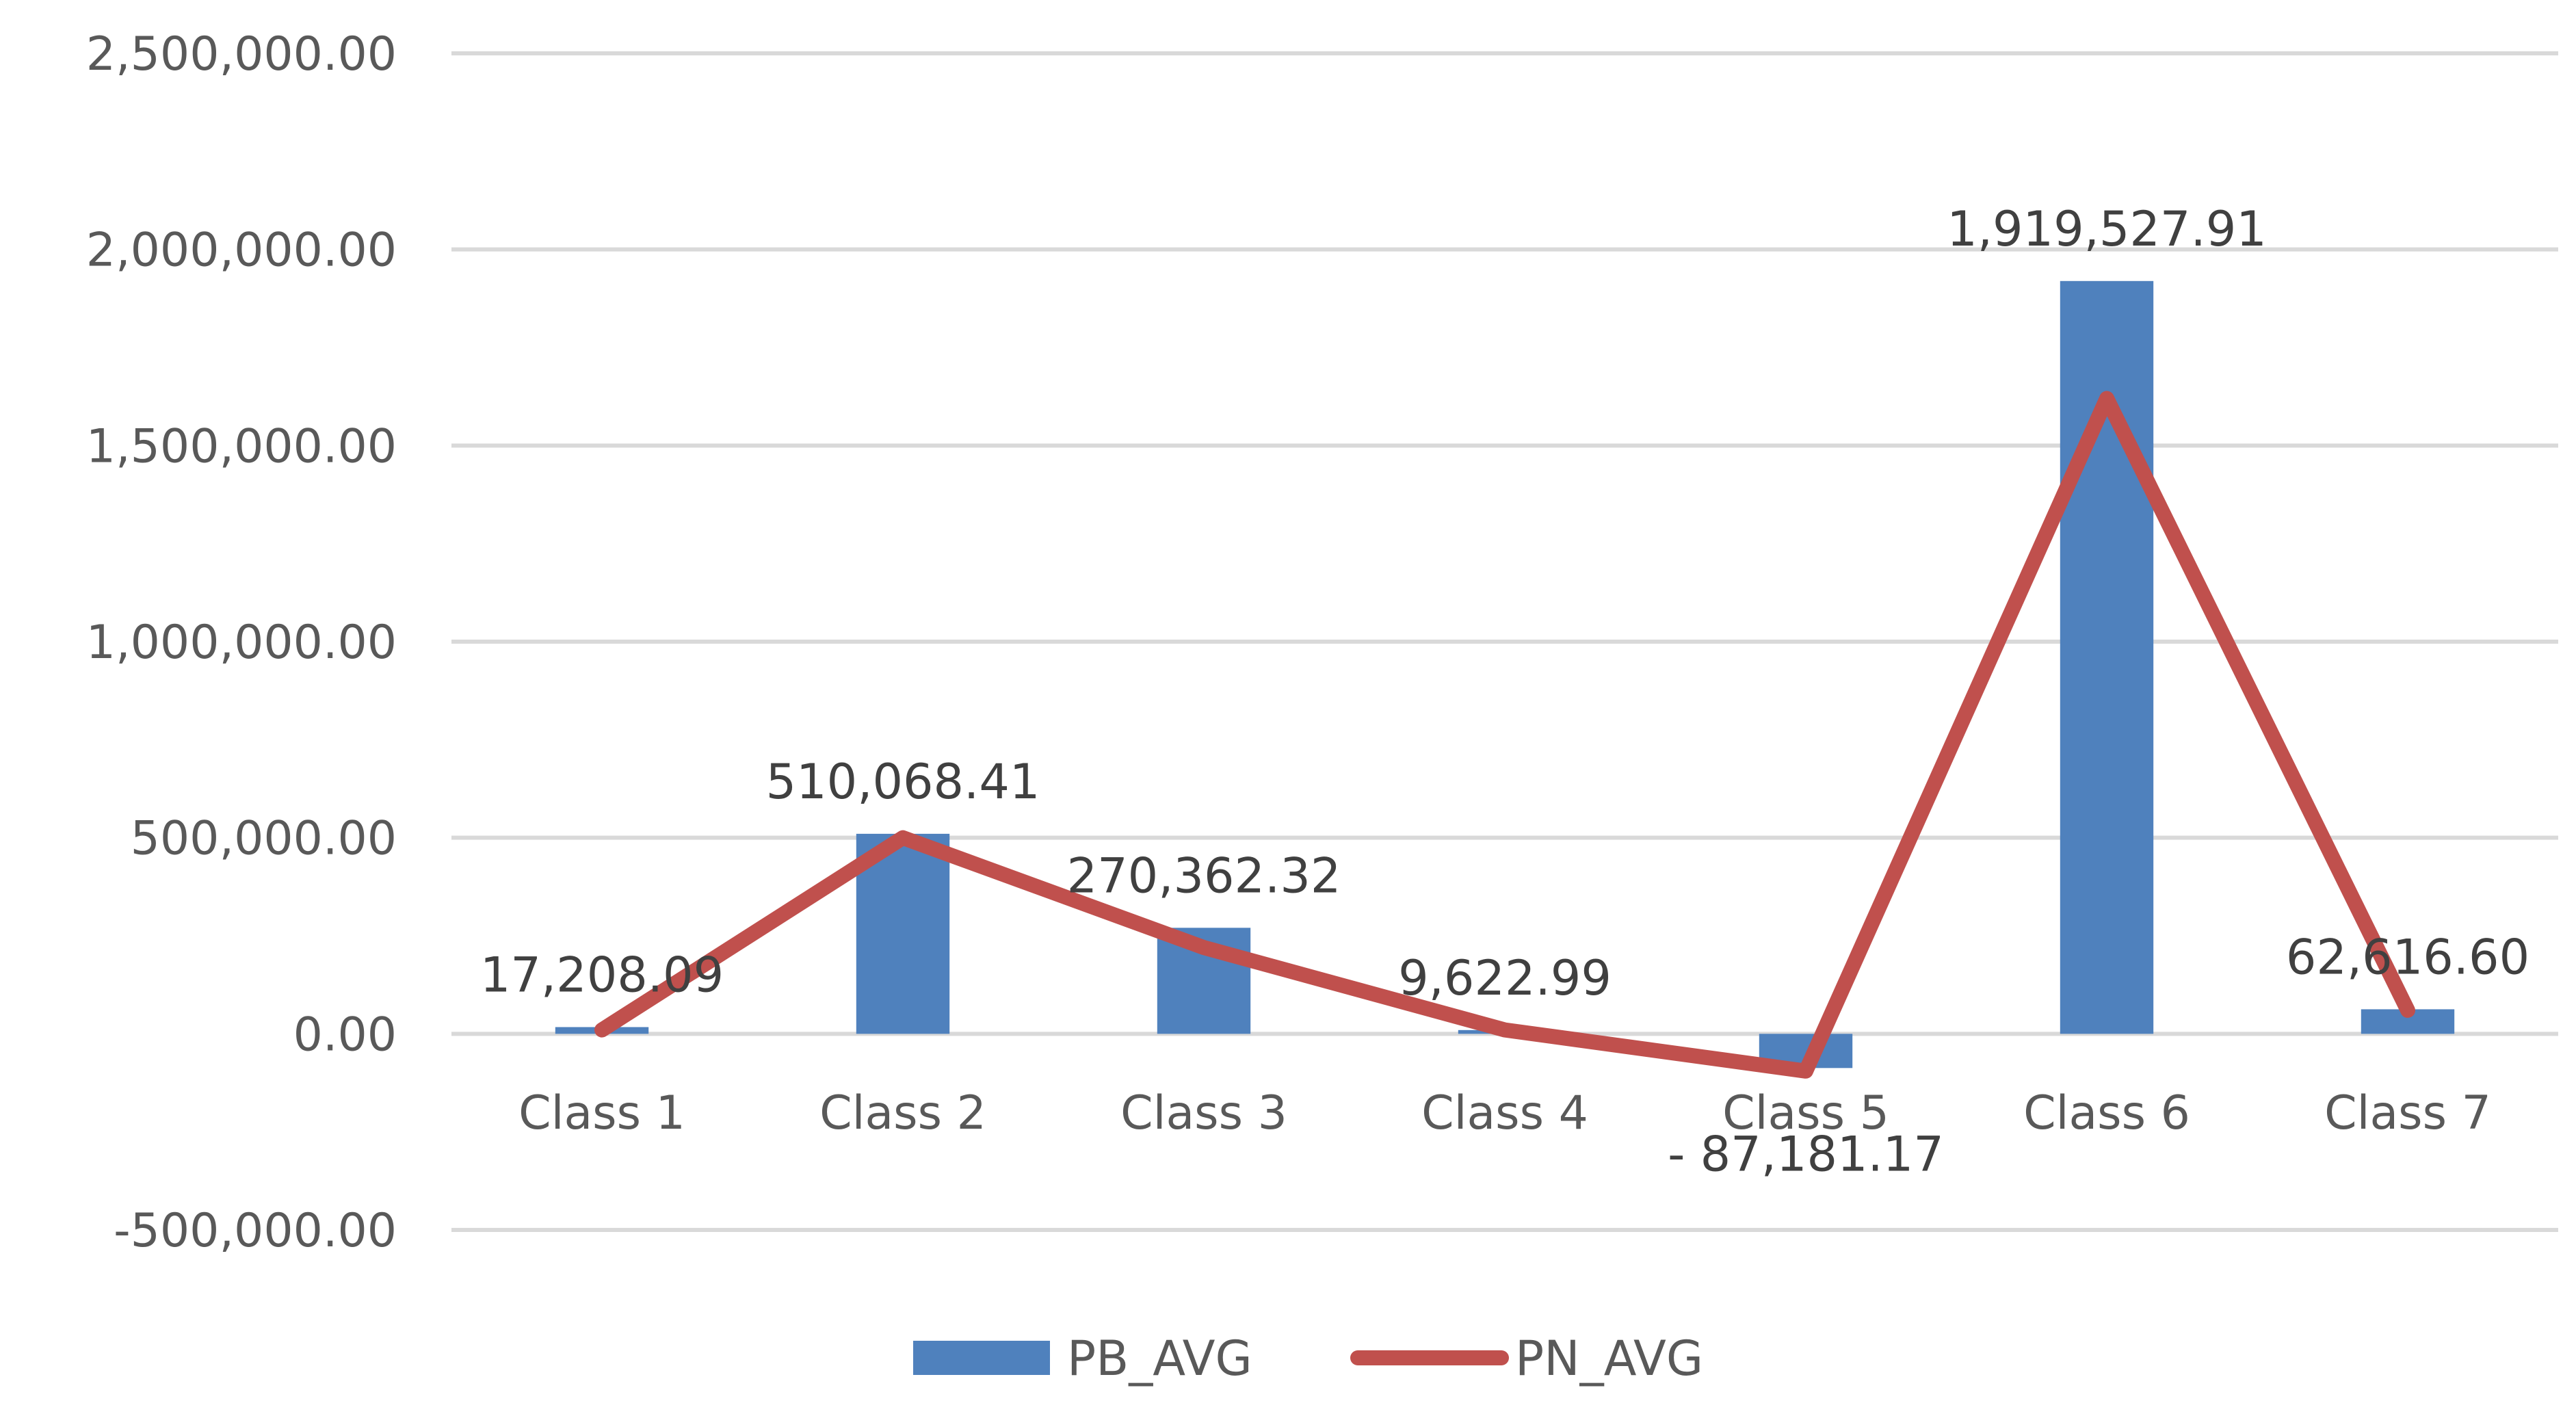  What do you see at coordinates (241, 54) in the screenshot?
I see `y-tick-label: 2,500,000.00` at bounding box center [241, 54].